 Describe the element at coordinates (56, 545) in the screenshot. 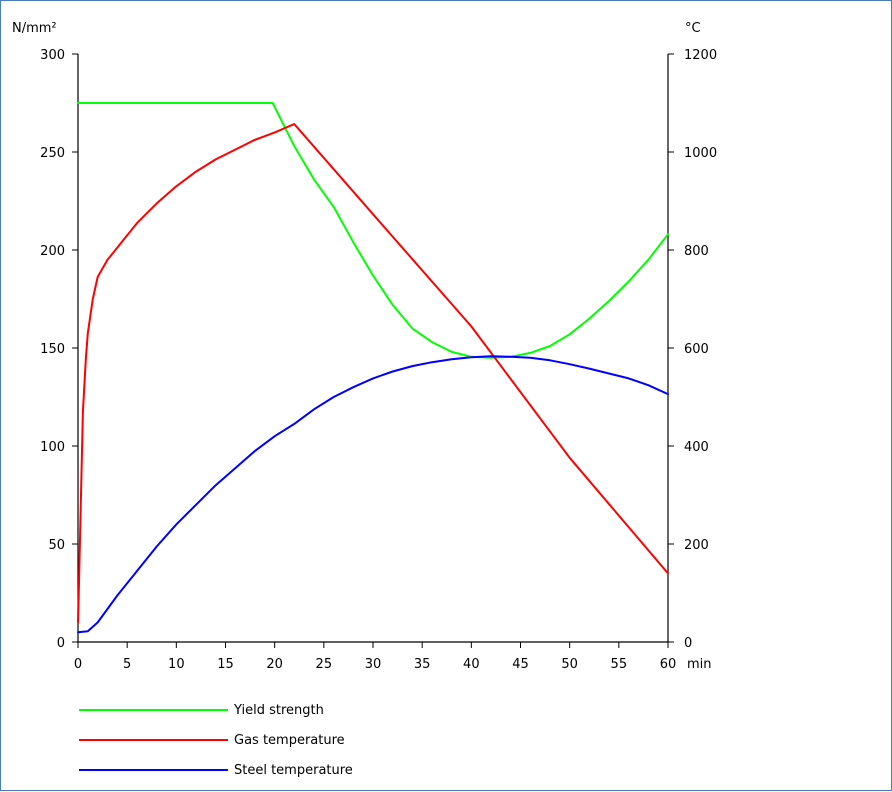

I see `y-left-tick-label: 50` at that location.